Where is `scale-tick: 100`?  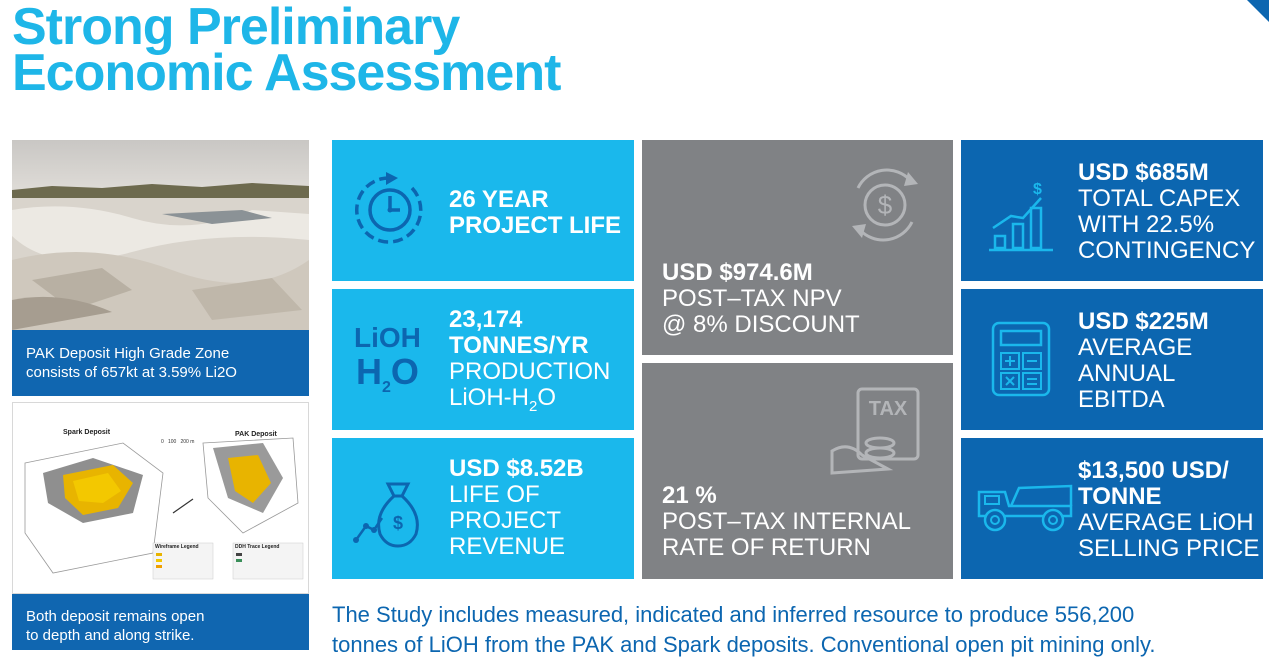
scale-tick: 100 is located at coordinates (172, 442).